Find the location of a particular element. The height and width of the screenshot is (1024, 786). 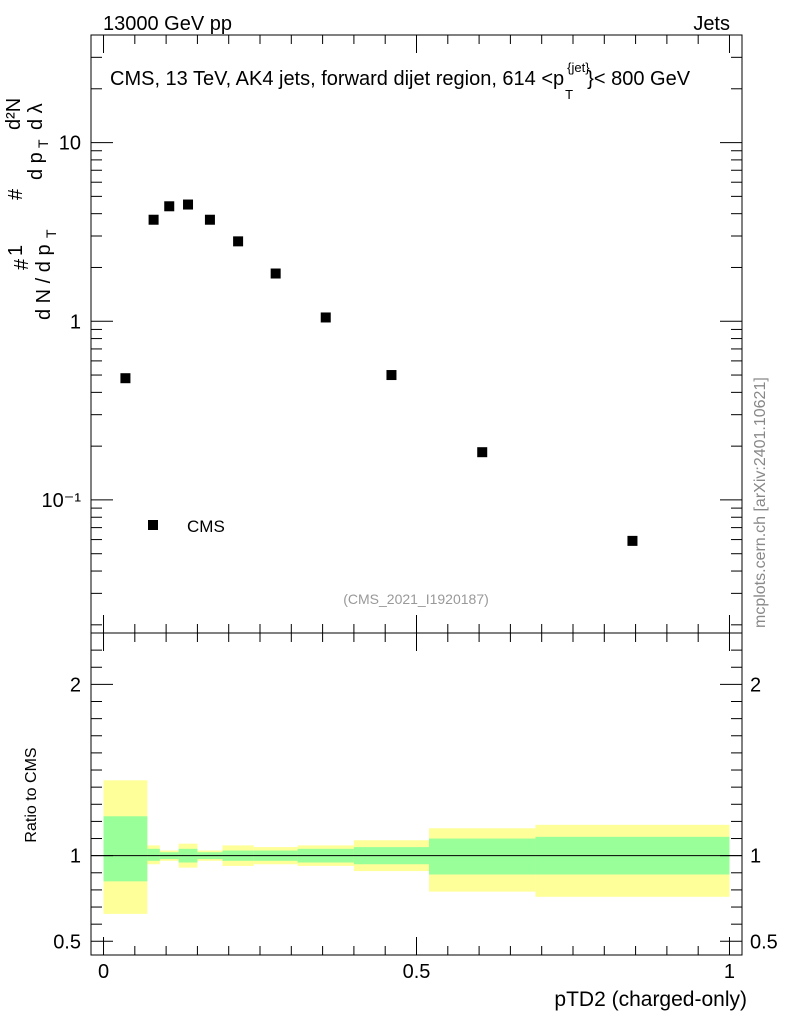

energy-label: 13000 GeV pp is located at coordinates (167, 24).